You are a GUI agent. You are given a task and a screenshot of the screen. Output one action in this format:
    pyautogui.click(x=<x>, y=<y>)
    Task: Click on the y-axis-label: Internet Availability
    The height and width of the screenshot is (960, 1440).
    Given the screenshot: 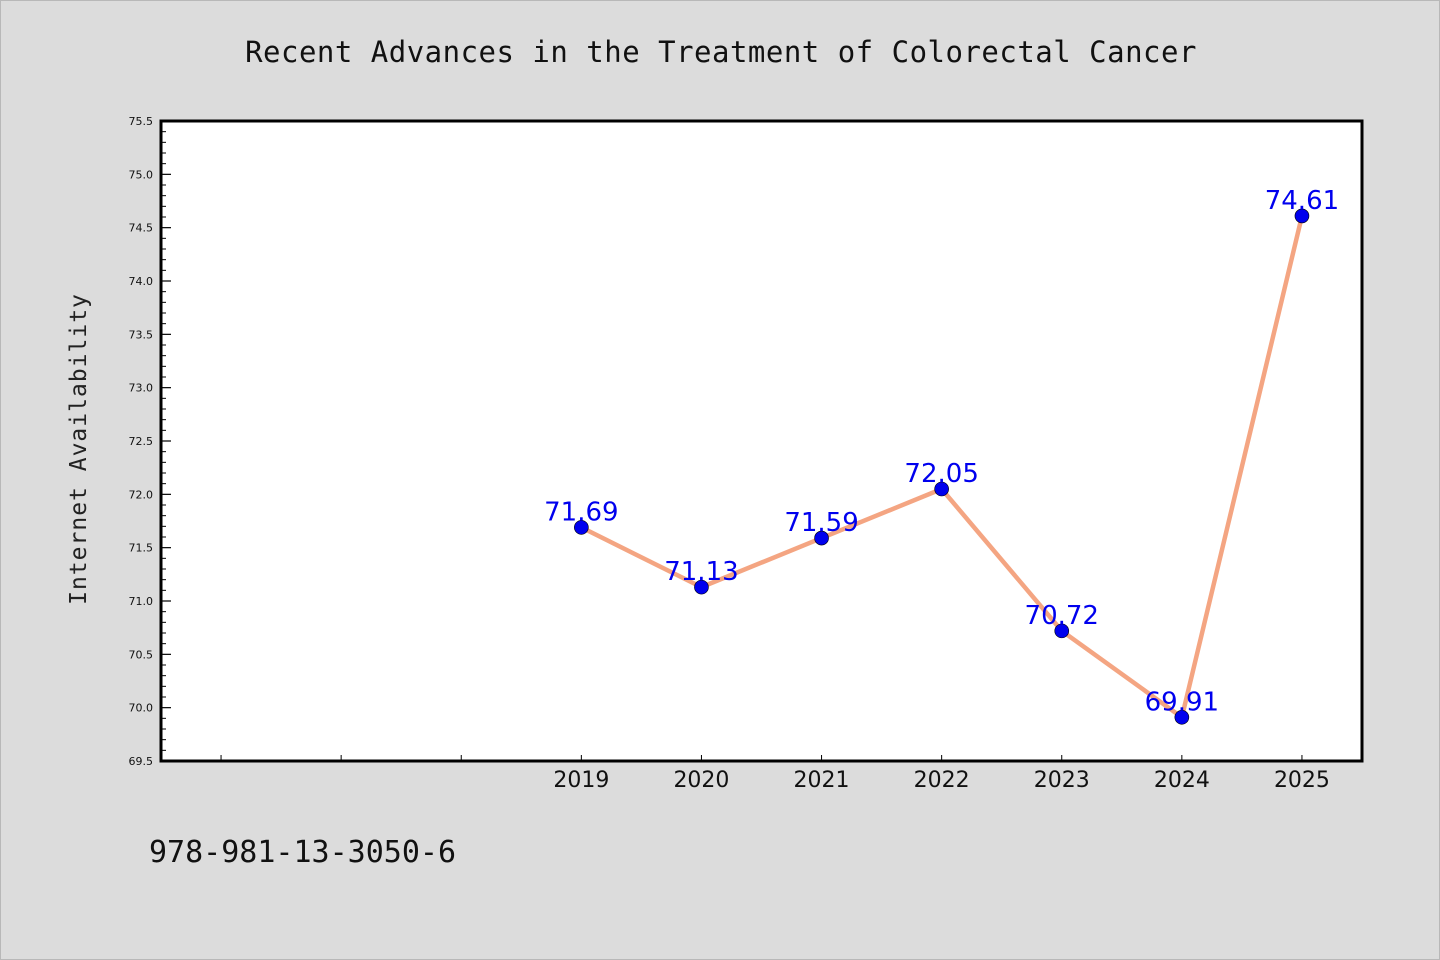 What is the action you would take?
    pyautogui.click(x=79, y=449)
    